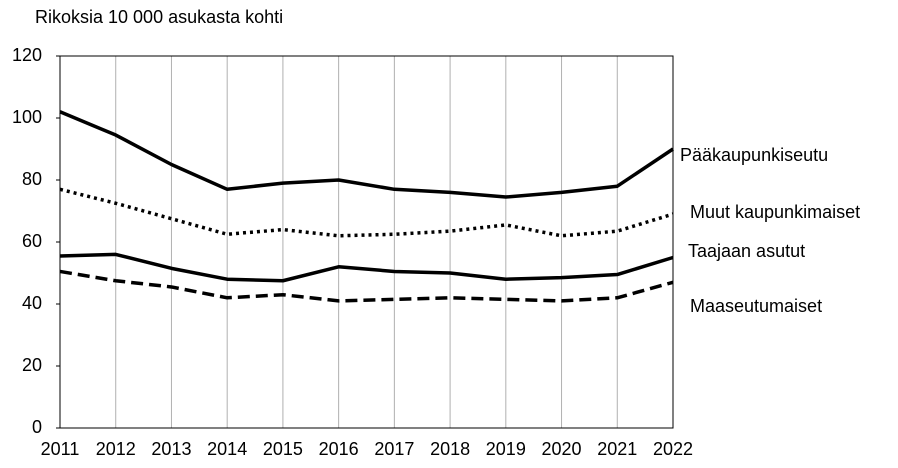 This screenshot has width=898, height=468. What do you see at coordinates (27, 55) in the screenshot?
I see `y-tick-label: 120` at bounding box center [27, 55].